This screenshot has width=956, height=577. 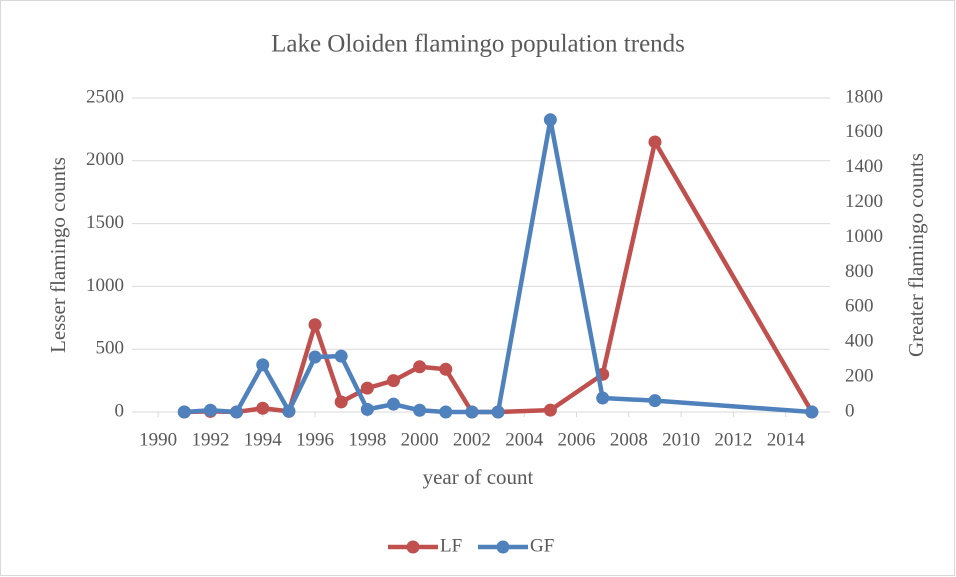 What do you see at coordinates (524, 439) in the screenshot?
I see `x-tick-label: 2004` at bounding box center [524, 439].